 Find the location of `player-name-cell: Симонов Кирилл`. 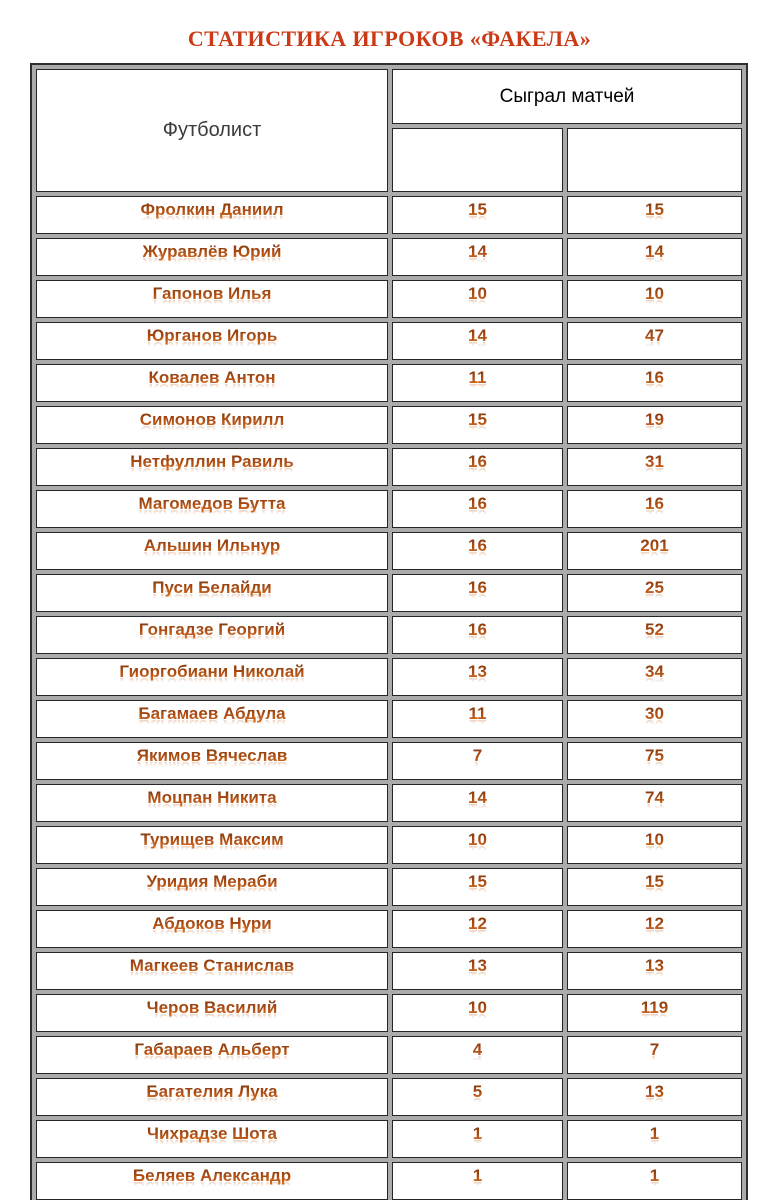

player-name-cell: Симонов Кирилл is located at coordinates (212, 425).